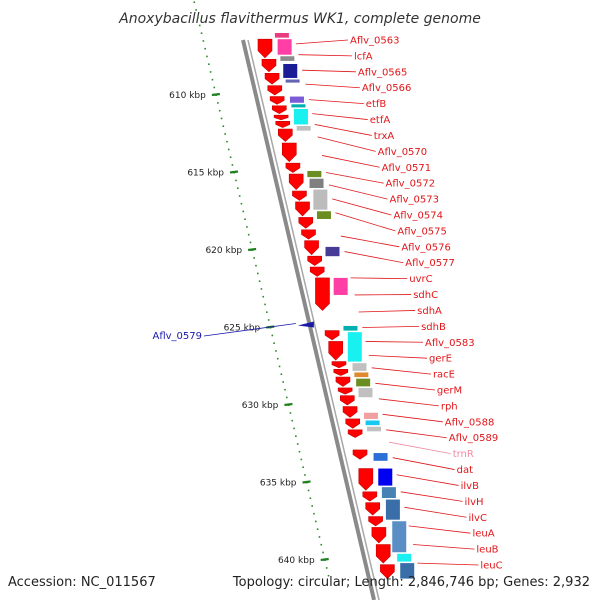 The height and width of the screenshot is (600, 600). Describe the element at coordinates (444, 375) in the screenshot. I see `gene-label: racE` at that location.